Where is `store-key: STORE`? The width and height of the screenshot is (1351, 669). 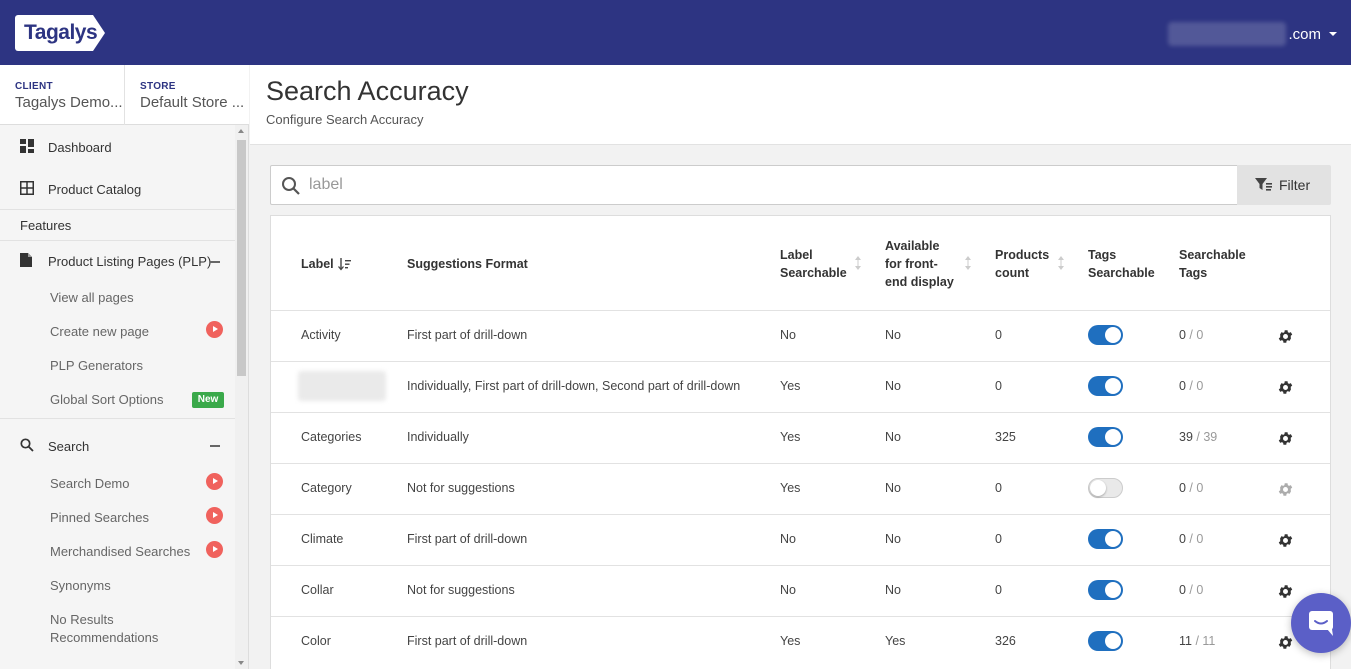
store-key: STORE is located at coordinates (158, 86).